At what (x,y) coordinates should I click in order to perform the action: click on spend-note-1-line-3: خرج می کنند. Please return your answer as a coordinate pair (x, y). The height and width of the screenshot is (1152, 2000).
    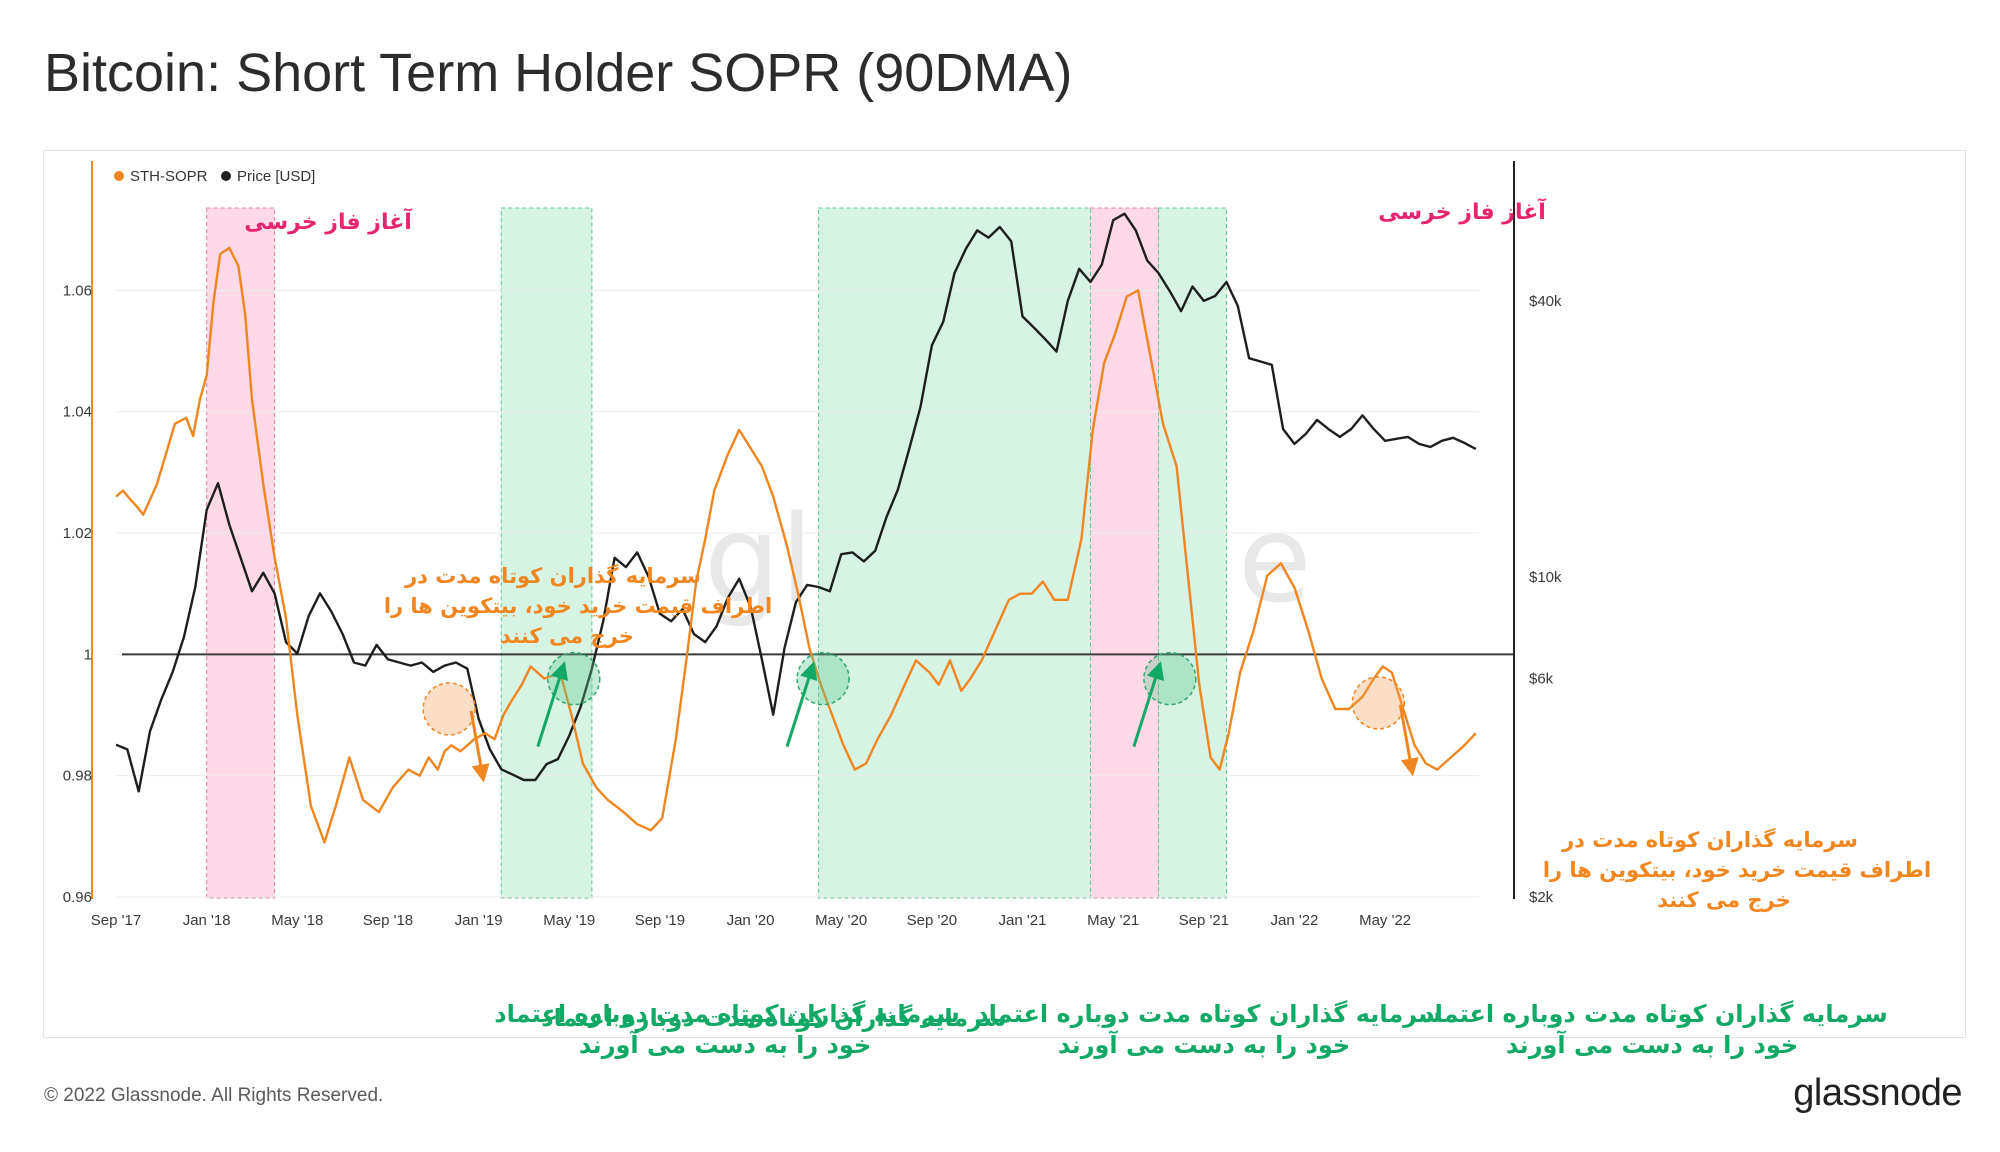
    Looking at the image, I should click on (567, 636).